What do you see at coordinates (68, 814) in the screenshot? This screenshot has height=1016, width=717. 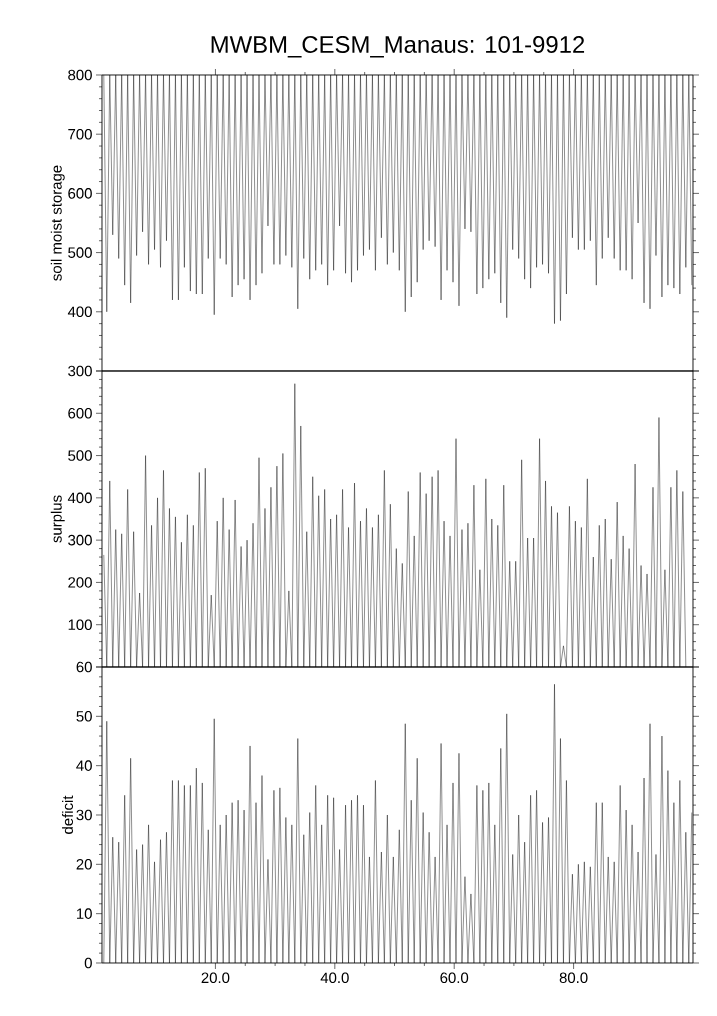 I see `y-axis-title: deficit` at bounding box center [68, 814].